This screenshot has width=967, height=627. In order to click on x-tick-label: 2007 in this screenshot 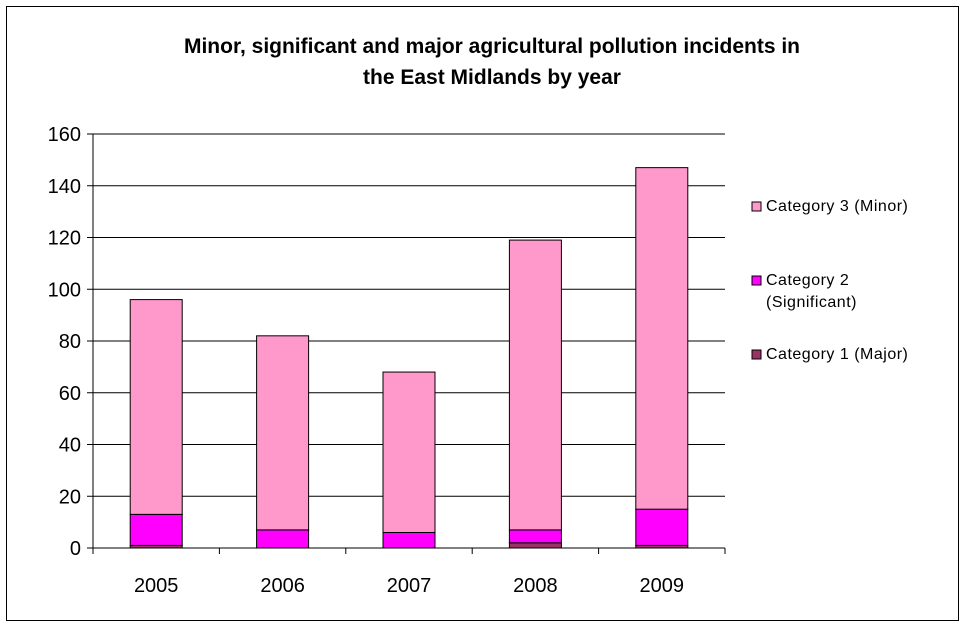, I will do `click(409, 586)`.